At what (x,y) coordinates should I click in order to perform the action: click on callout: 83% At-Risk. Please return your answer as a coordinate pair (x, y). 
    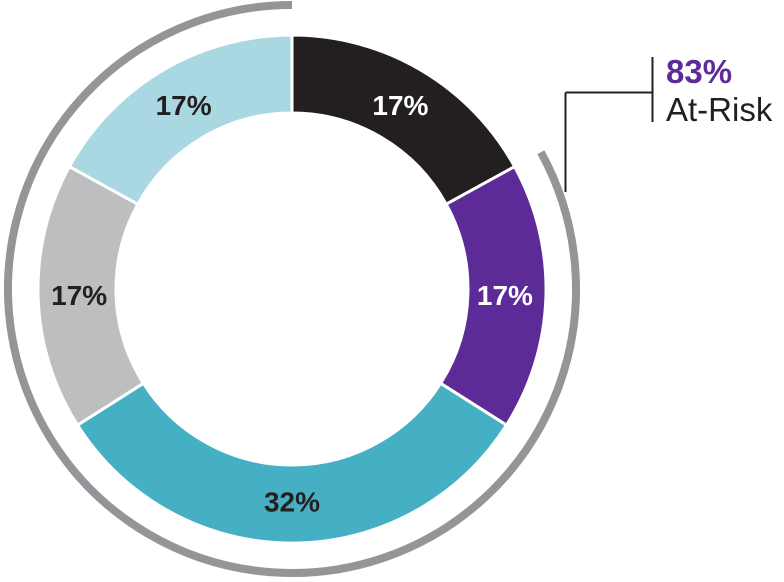
    Looking at the image, I should click on (719, 91).